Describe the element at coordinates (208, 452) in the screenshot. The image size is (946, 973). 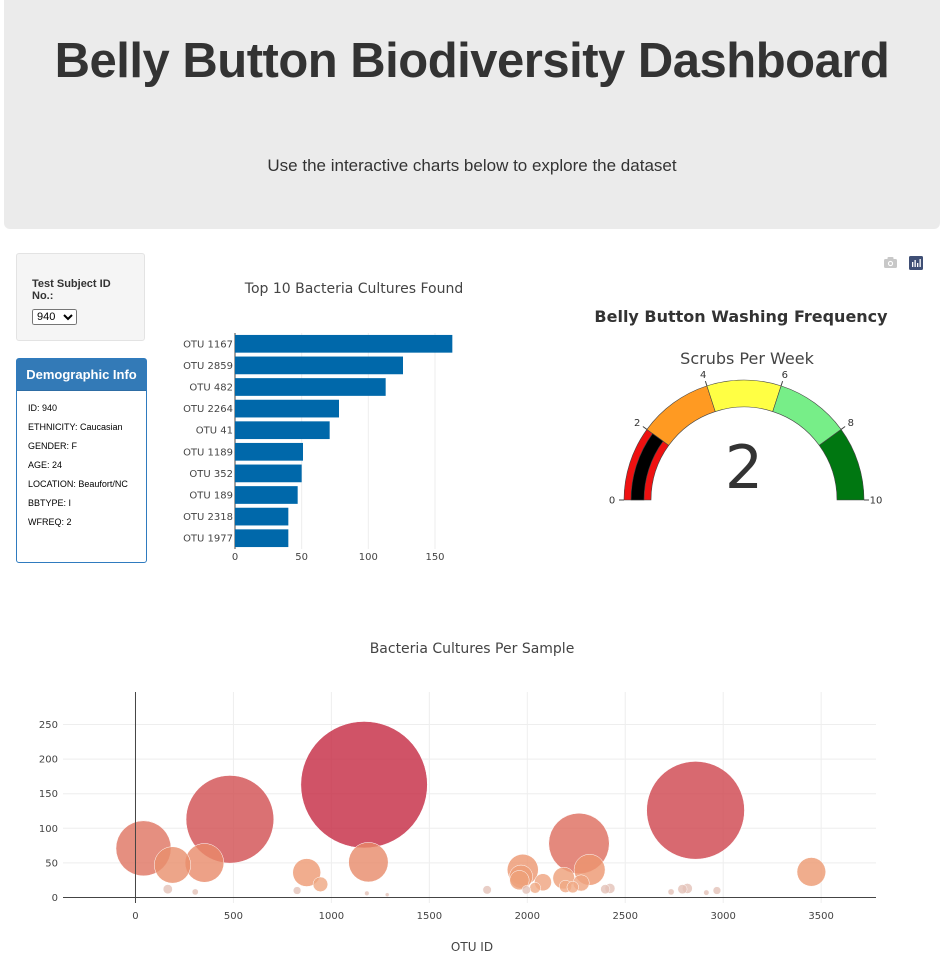
I see `bar-y-tick-label: OTU 1189` at that location.